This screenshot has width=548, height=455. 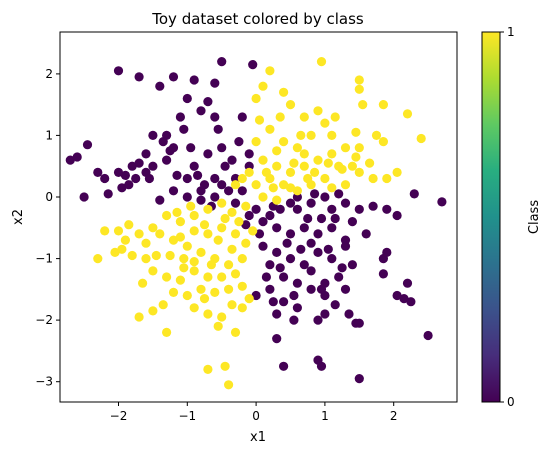 I want to click on colorbar-tick-label: 0, so click(x=511, y=402).